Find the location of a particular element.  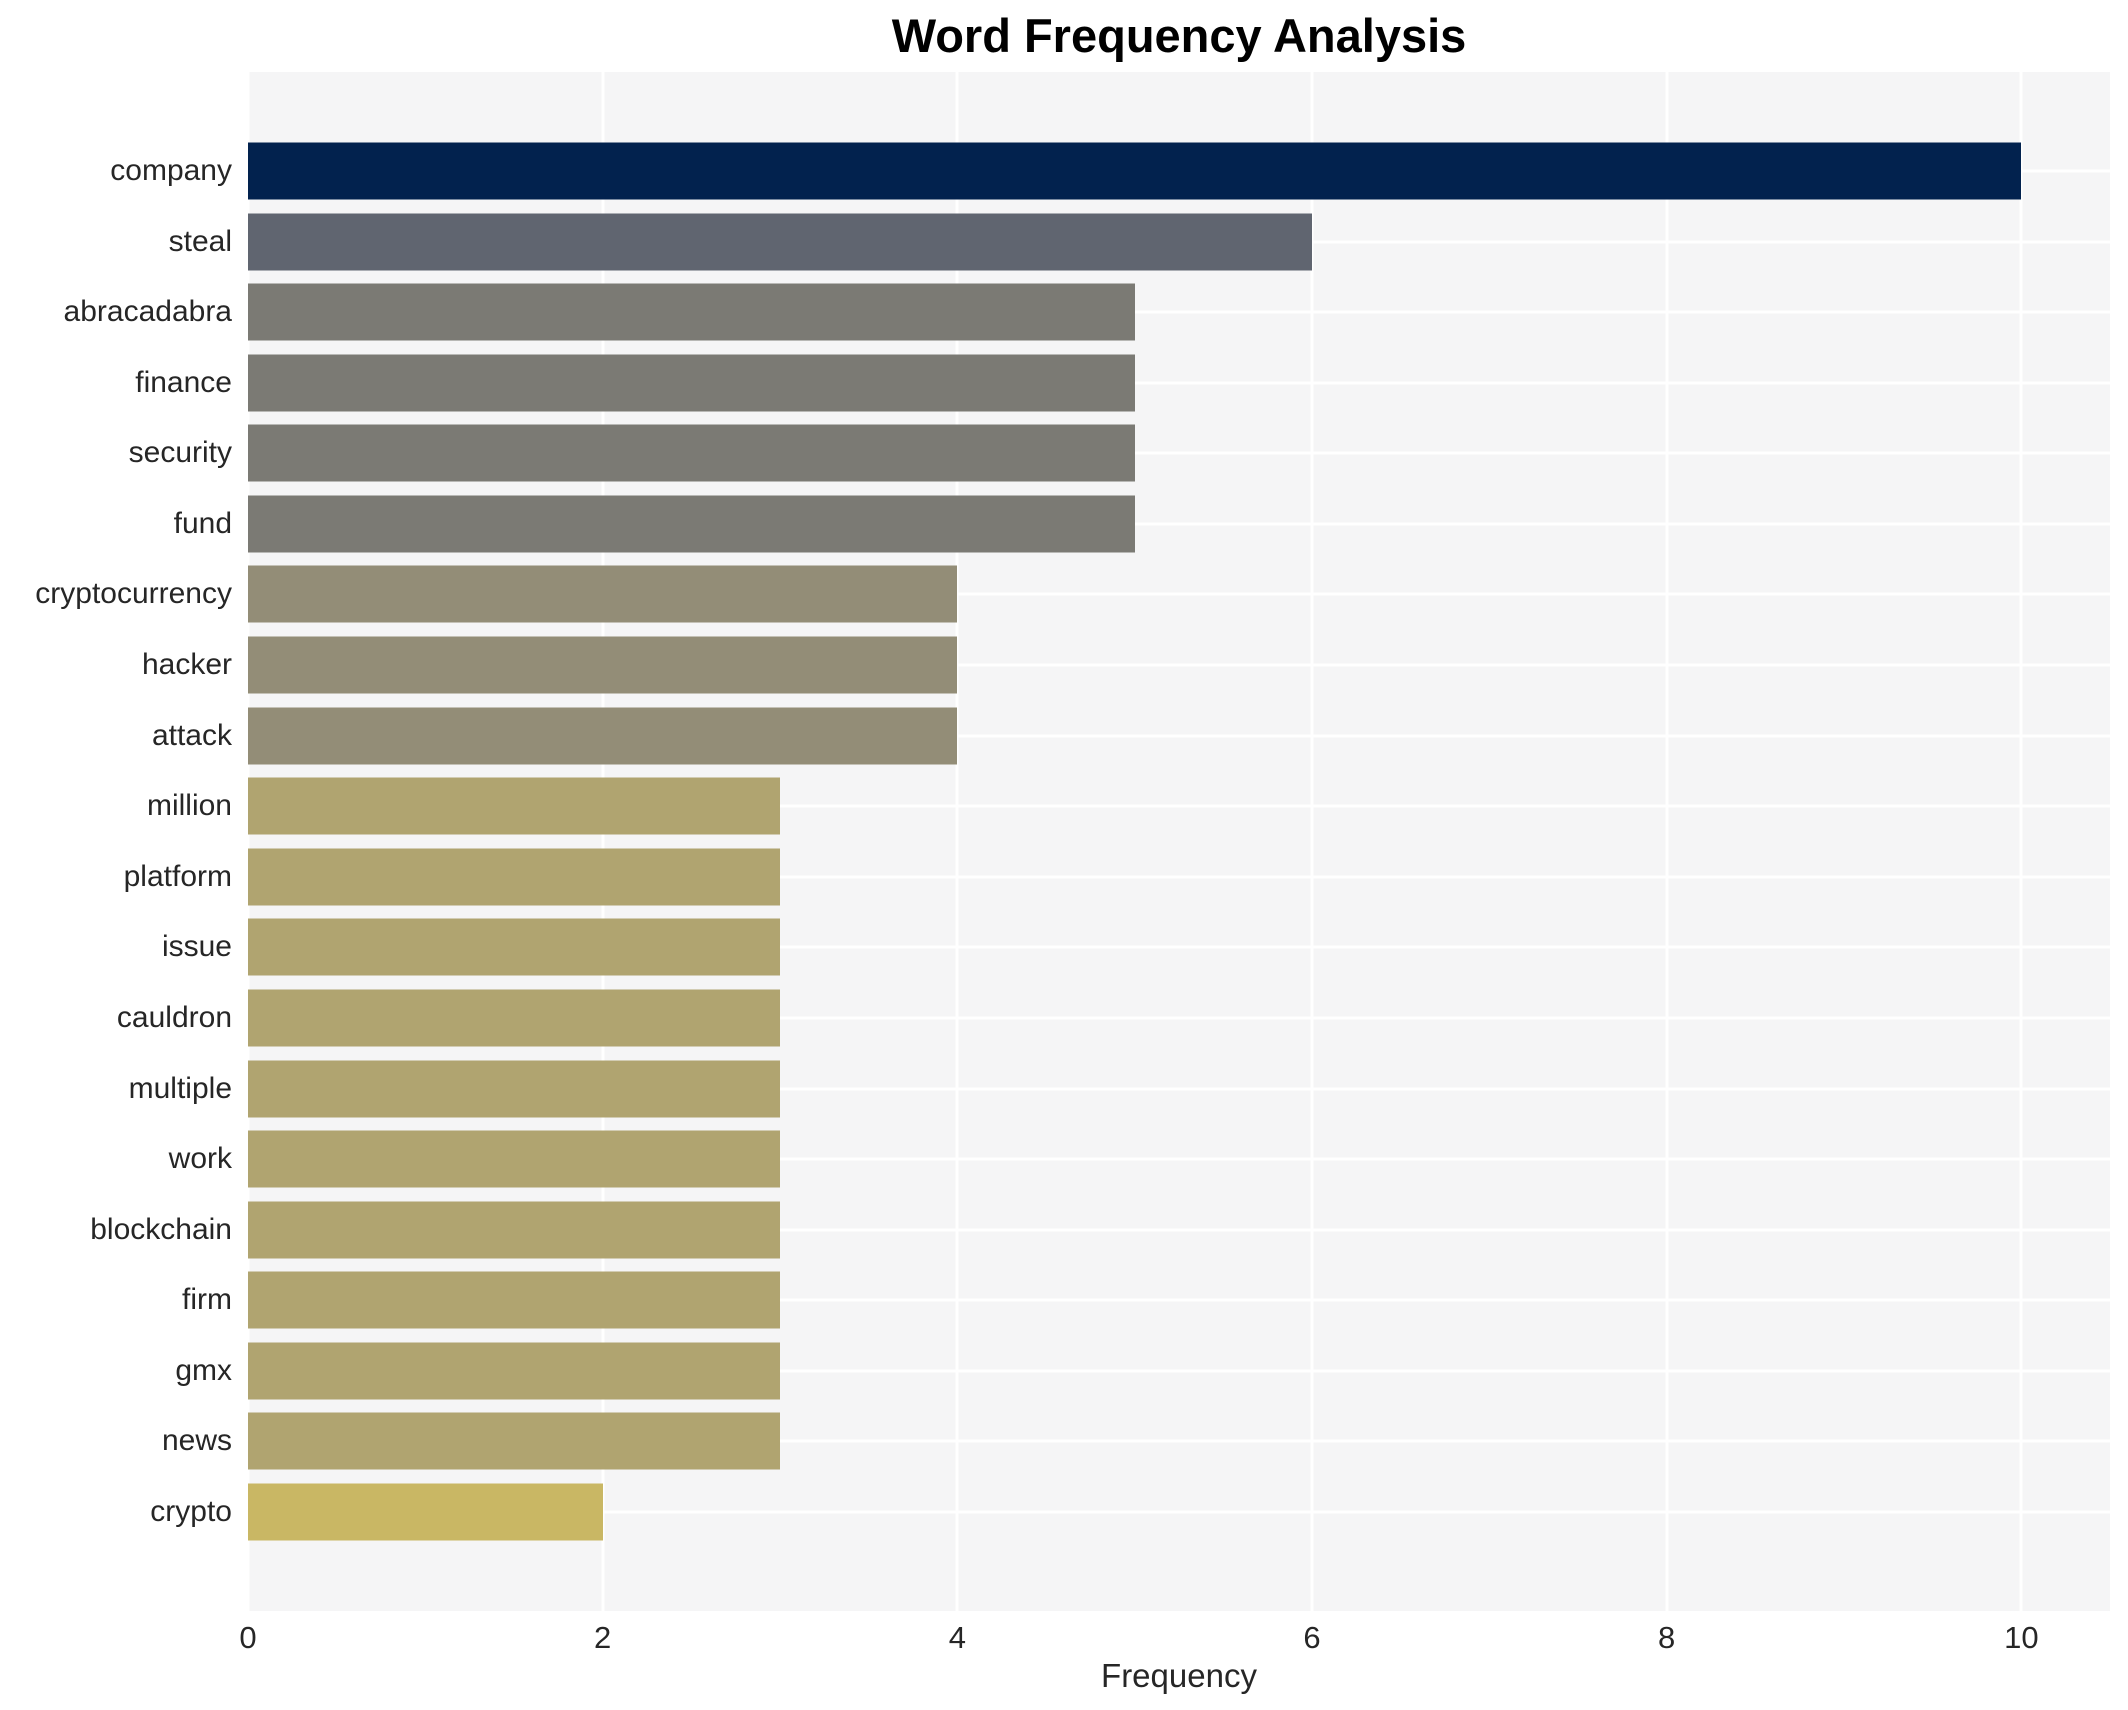

bar-blockchain is located at coordinates (514, 1230).